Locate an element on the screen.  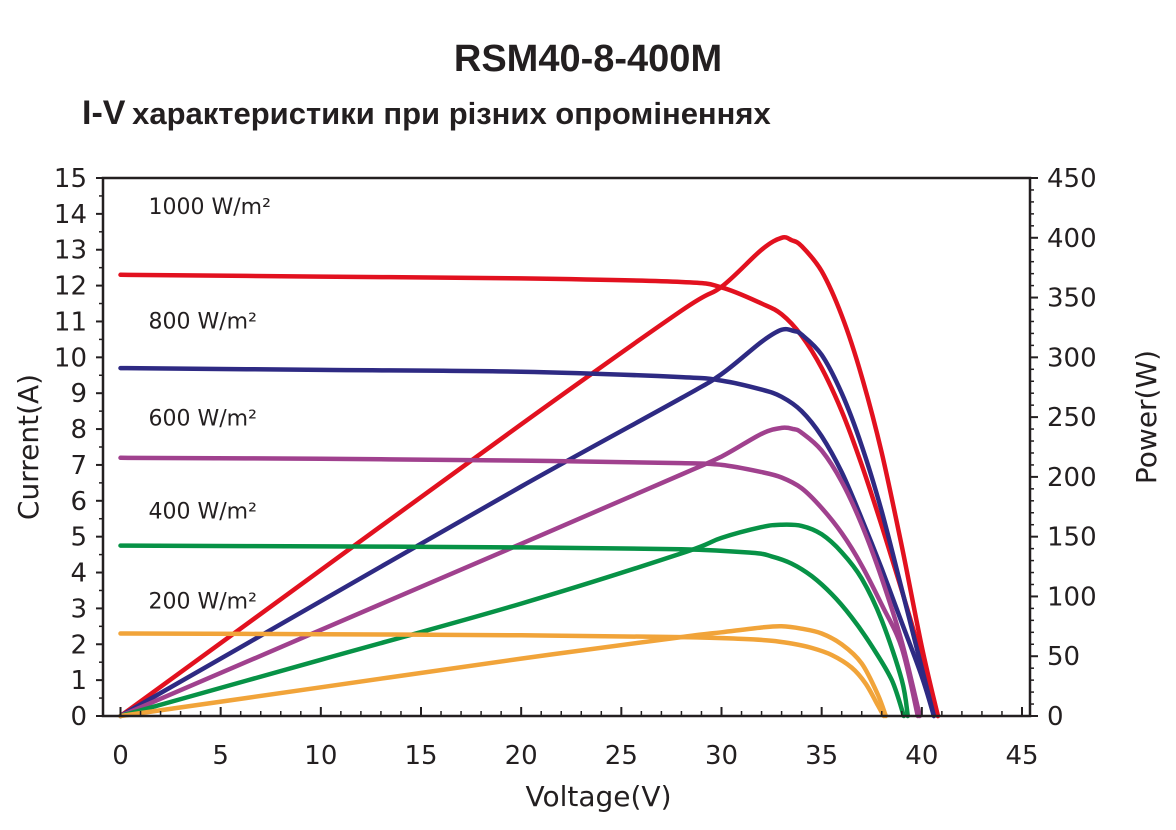
y-tick-label: 8 is located at coordinates (78, 430).